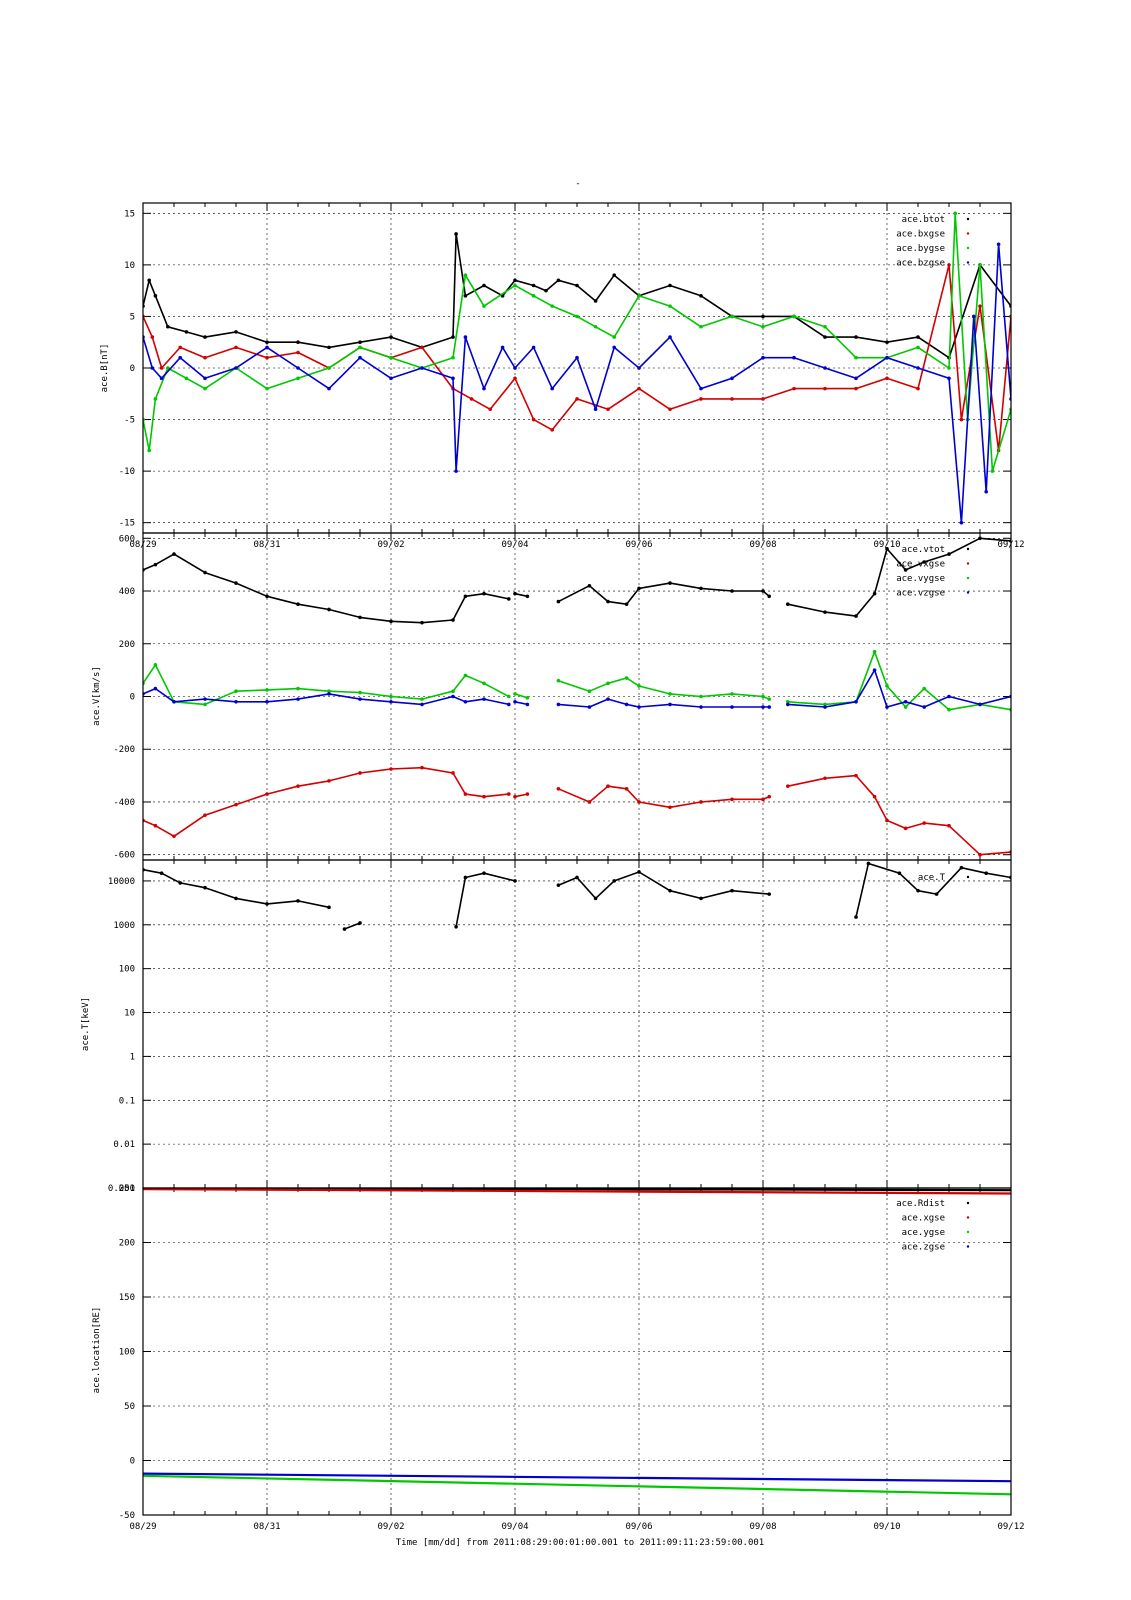 This screenshot has width=1131, height=1600. What do you see at coordinates (920, 249) in the screenshot?
I see `legend-entry-ace-bygse: ace.bygse` at bounding box center [920, 249].